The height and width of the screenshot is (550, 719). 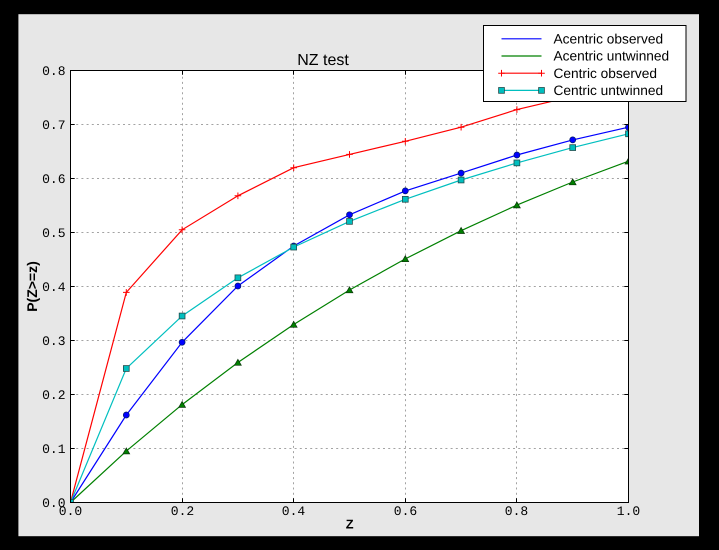 What do you see at coordinates (628, 511) in the screenshot?
I see `svg-text: 1.0` at bounding box center [628, 511].